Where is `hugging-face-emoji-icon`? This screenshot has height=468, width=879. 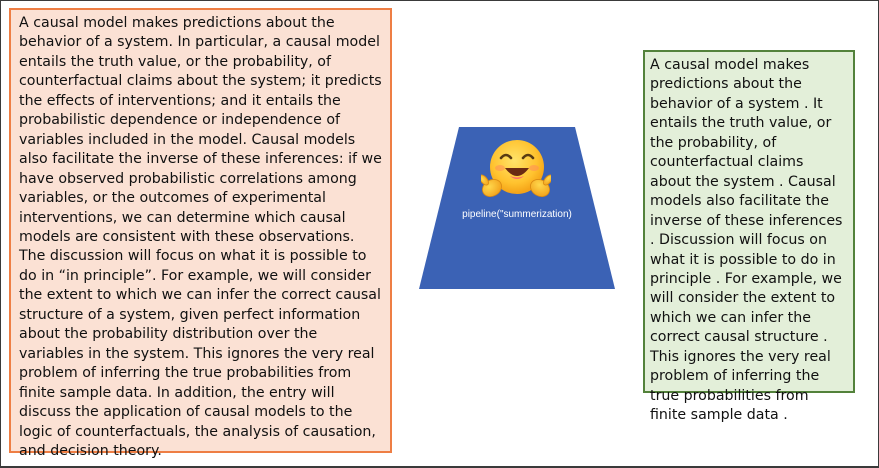 hugging-face-emoji-icon is located at coordinates (516, 170).